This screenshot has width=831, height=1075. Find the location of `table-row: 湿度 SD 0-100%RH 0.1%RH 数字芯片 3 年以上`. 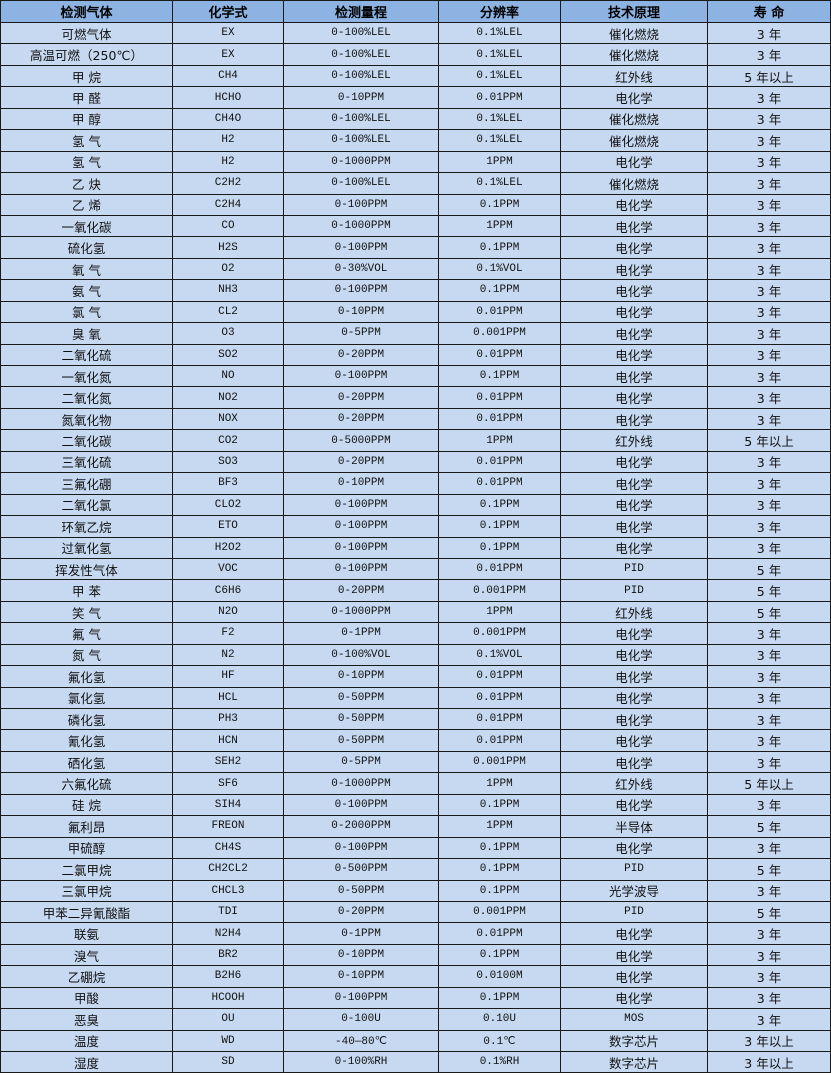

table-row: 湿度 SD 0-100%RH 0.1%RH 数字芯片 3 年以上 is located at coordinates (415, 1062).